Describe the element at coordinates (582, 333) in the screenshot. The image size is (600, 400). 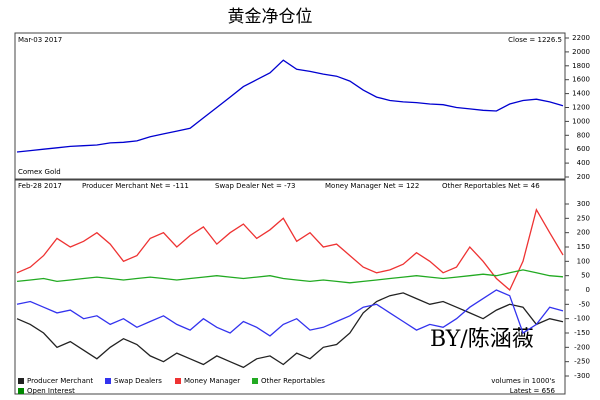
I see `y-tick-label: -150` at that location.